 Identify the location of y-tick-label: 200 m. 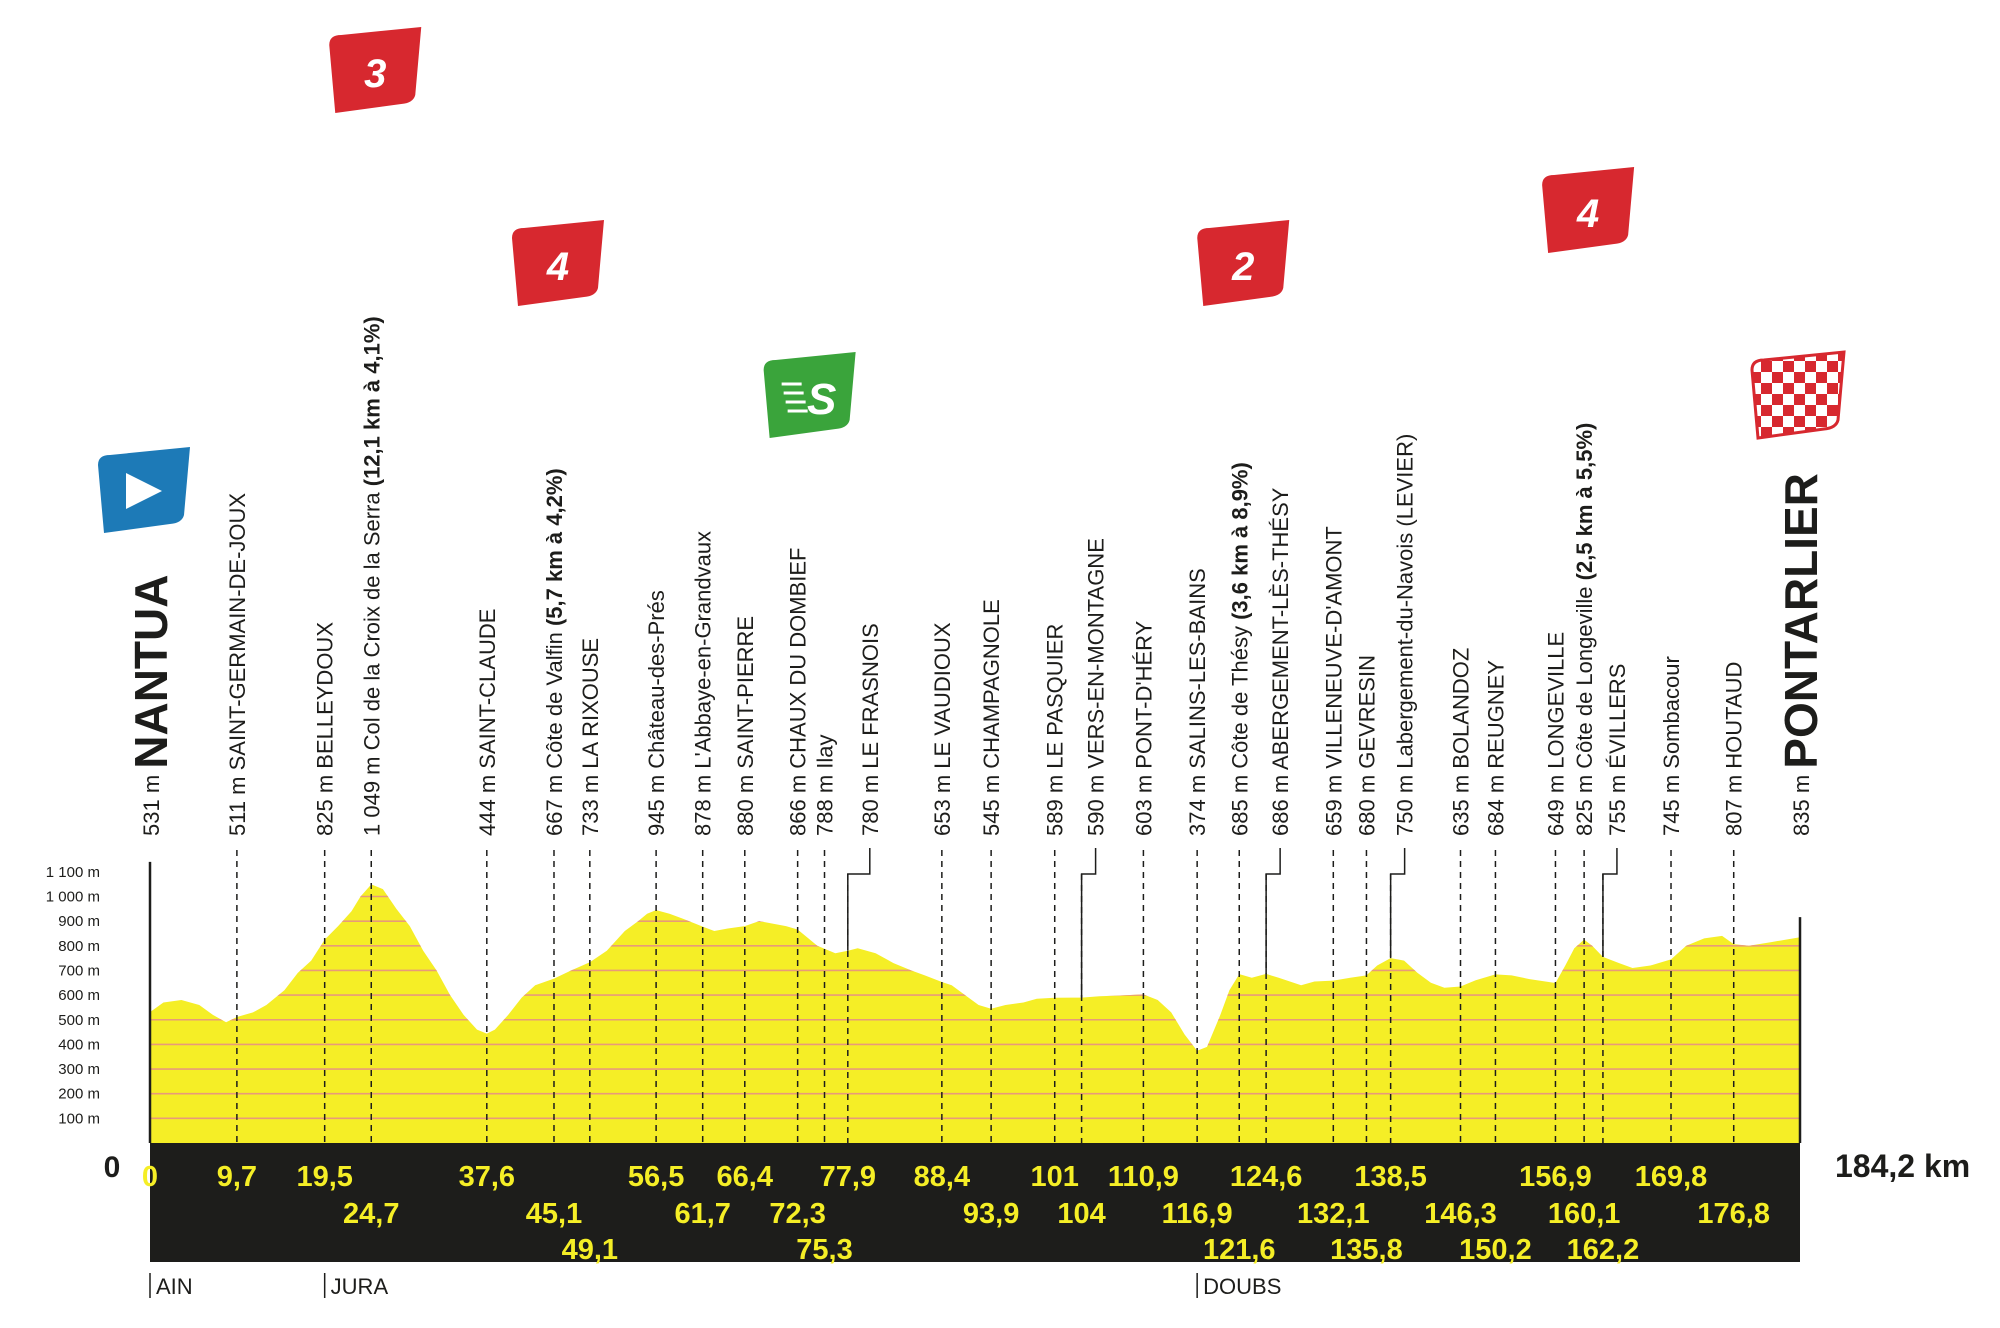
(79, 1094).